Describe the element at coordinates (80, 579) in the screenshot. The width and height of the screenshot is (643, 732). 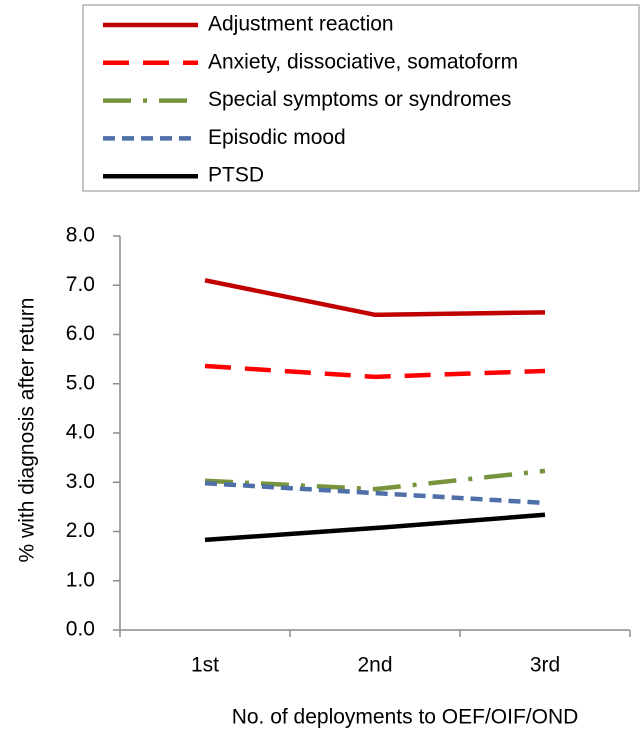
I see `y-tick-label: 1.0` at that location.